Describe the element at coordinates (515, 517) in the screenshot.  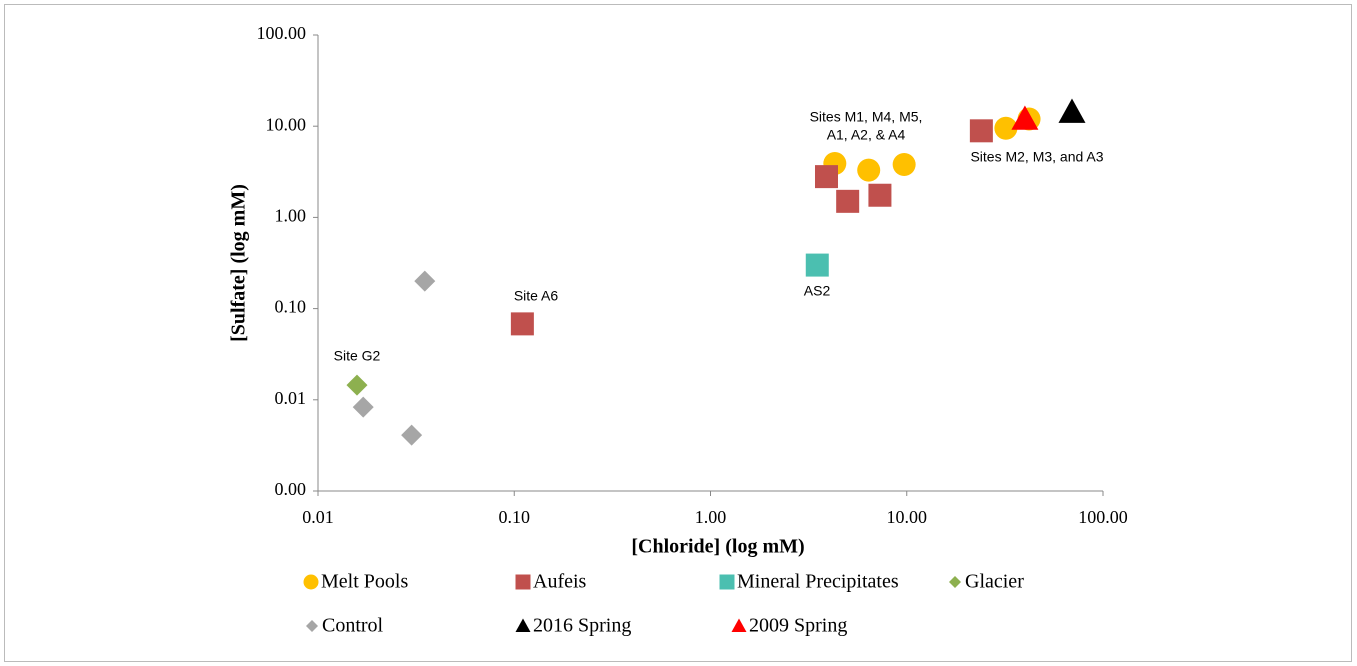
I see `x-tick-label: 0.10` at that location.